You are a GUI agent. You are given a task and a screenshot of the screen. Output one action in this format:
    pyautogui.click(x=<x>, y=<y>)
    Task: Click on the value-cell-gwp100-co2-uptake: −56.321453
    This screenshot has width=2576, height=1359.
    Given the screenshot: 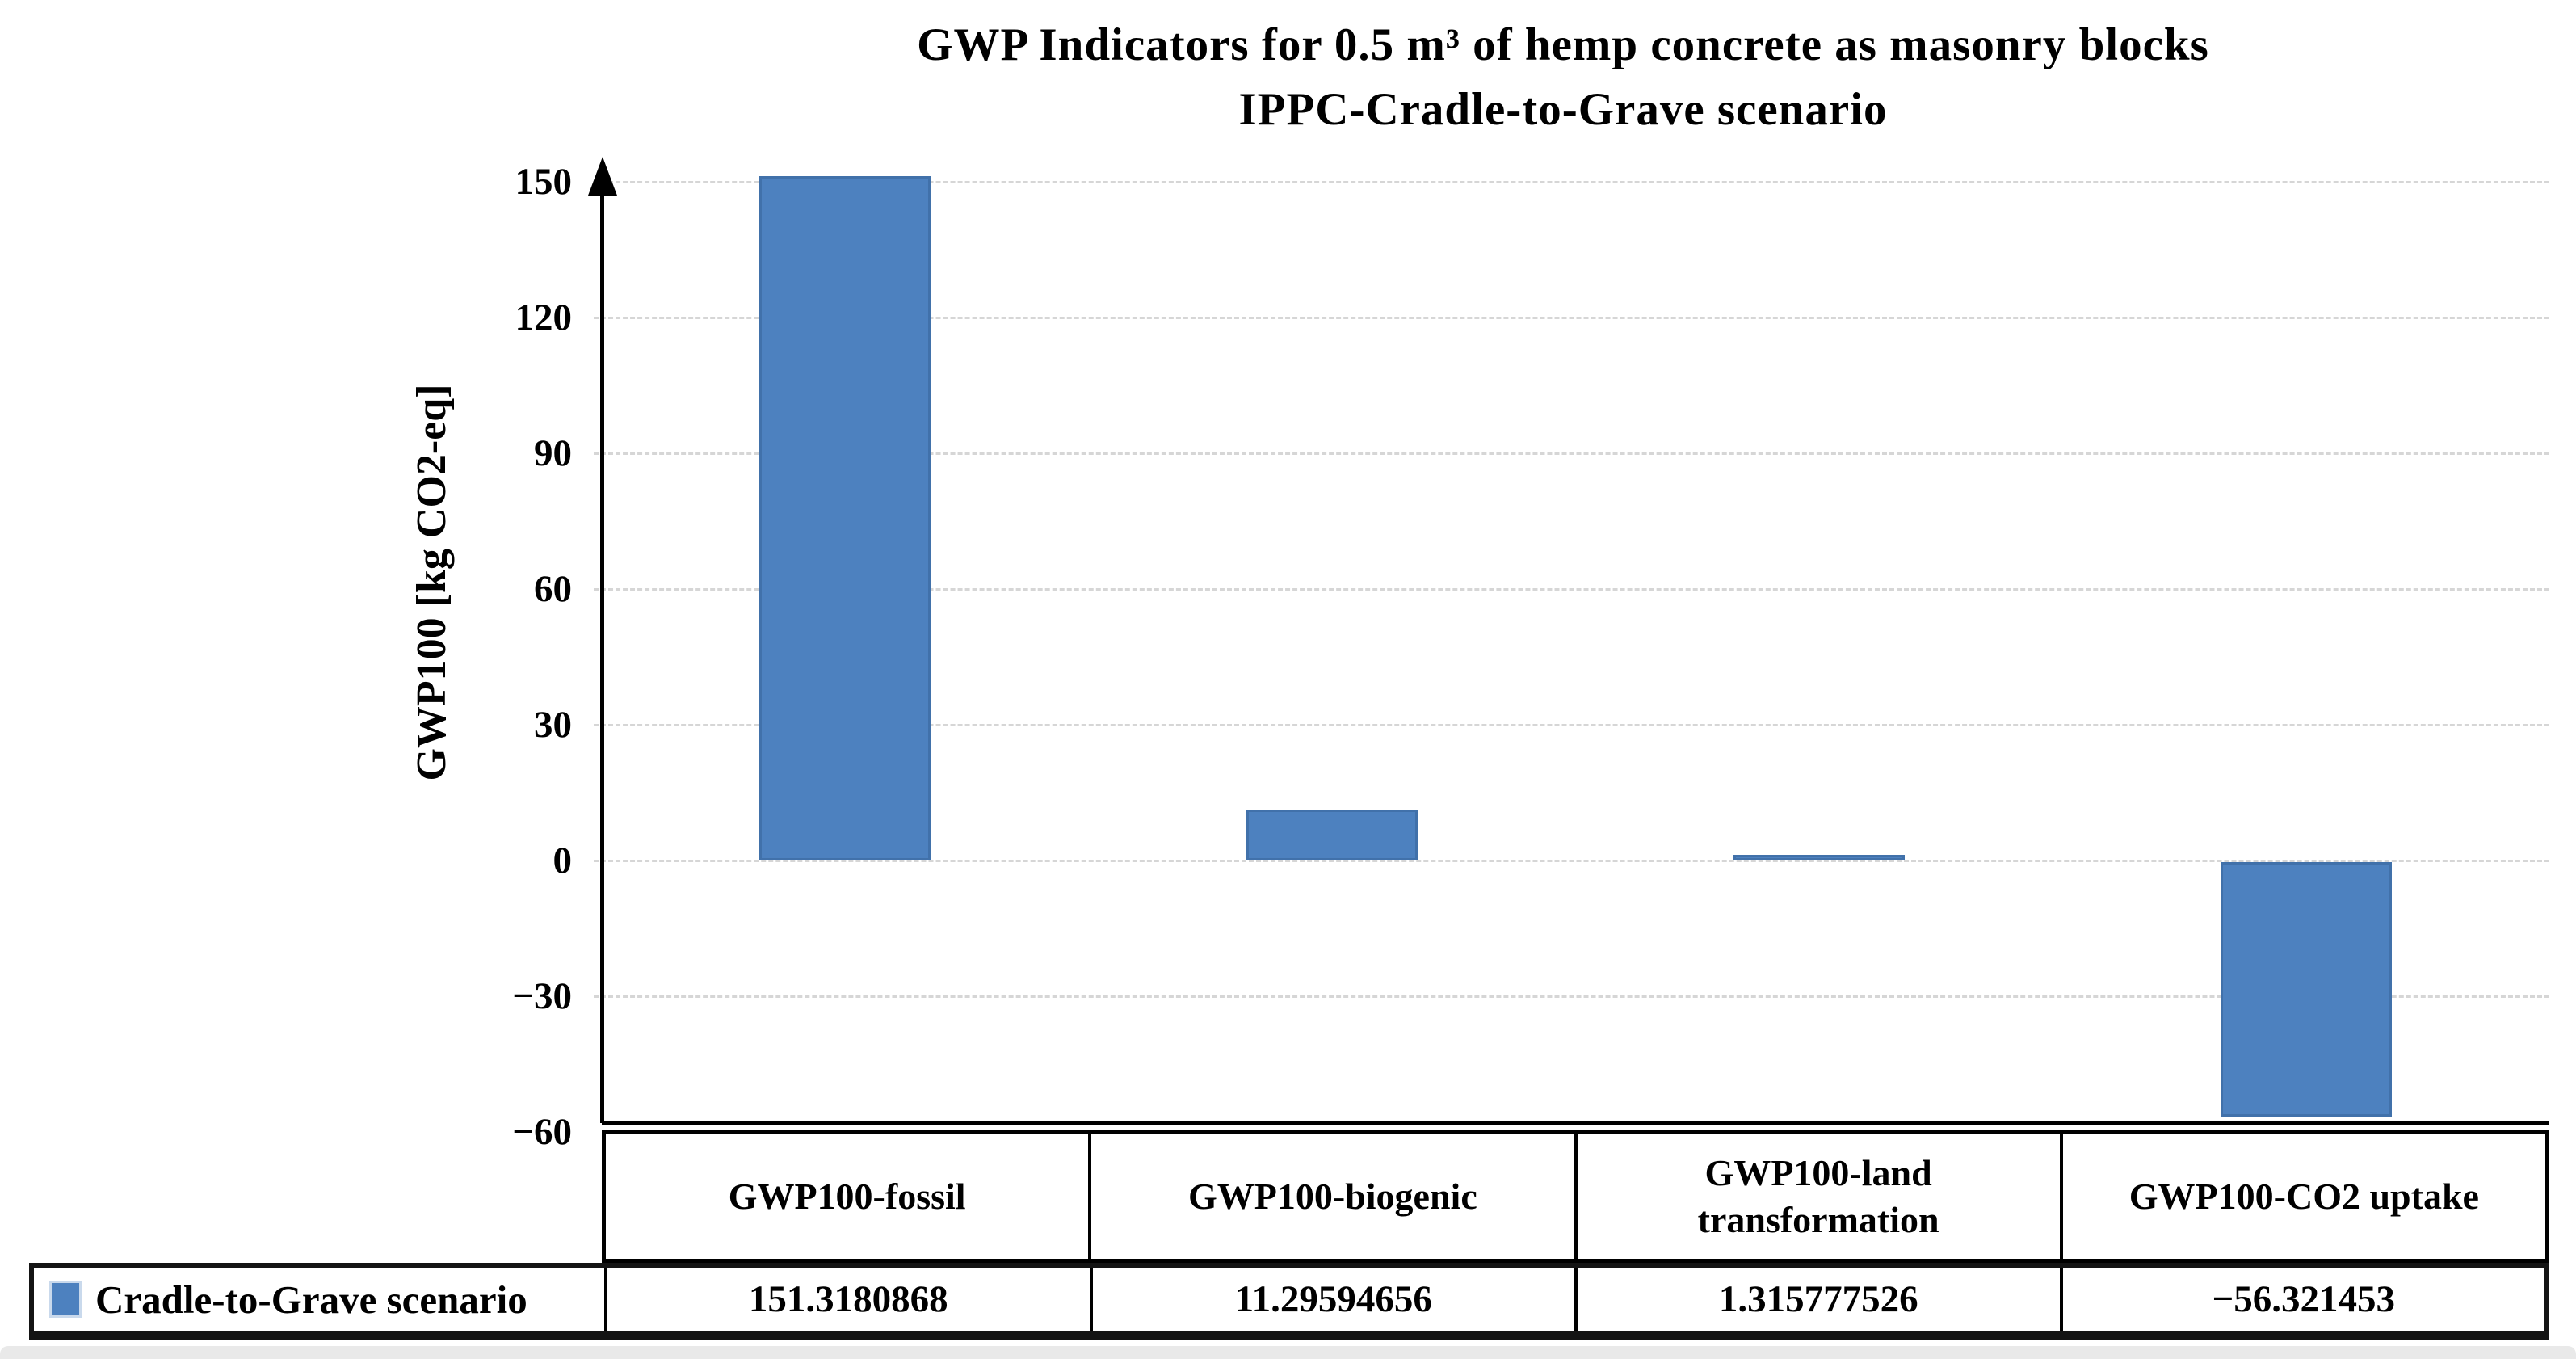 What is the action you would take?
    pyautogui.click(x=2302, y=1299)
    